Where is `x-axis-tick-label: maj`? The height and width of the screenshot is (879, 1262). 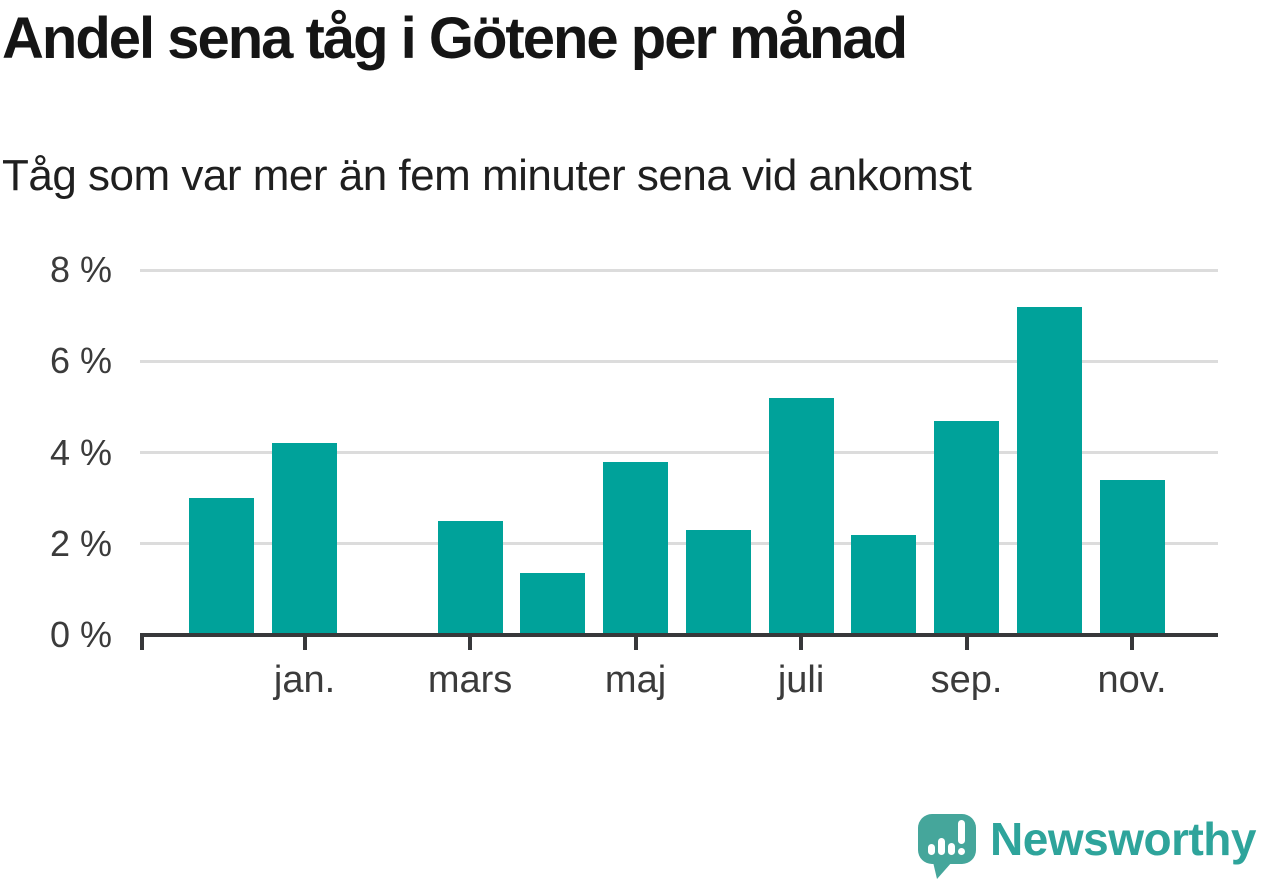
x-axis-tick-label: maj is located at coordinates (635, 680).